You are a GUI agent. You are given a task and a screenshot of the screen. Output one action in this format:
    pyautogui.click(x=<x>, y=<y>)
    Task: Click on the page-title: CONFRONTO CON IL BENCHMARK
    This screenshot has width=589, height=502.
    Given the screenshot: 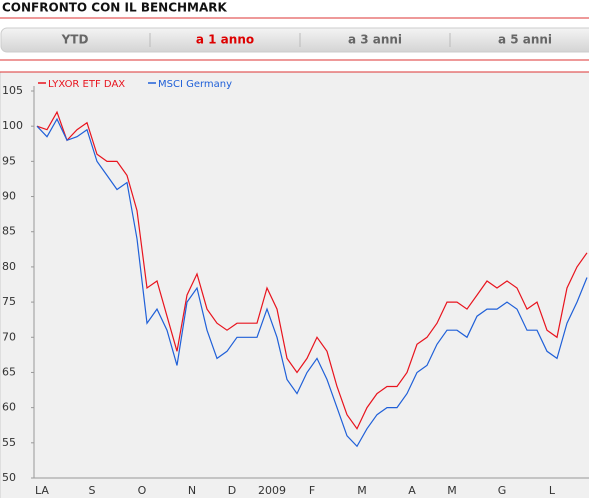 What is the action you would take?
    pyautogui.click(x=115, y=8)
    